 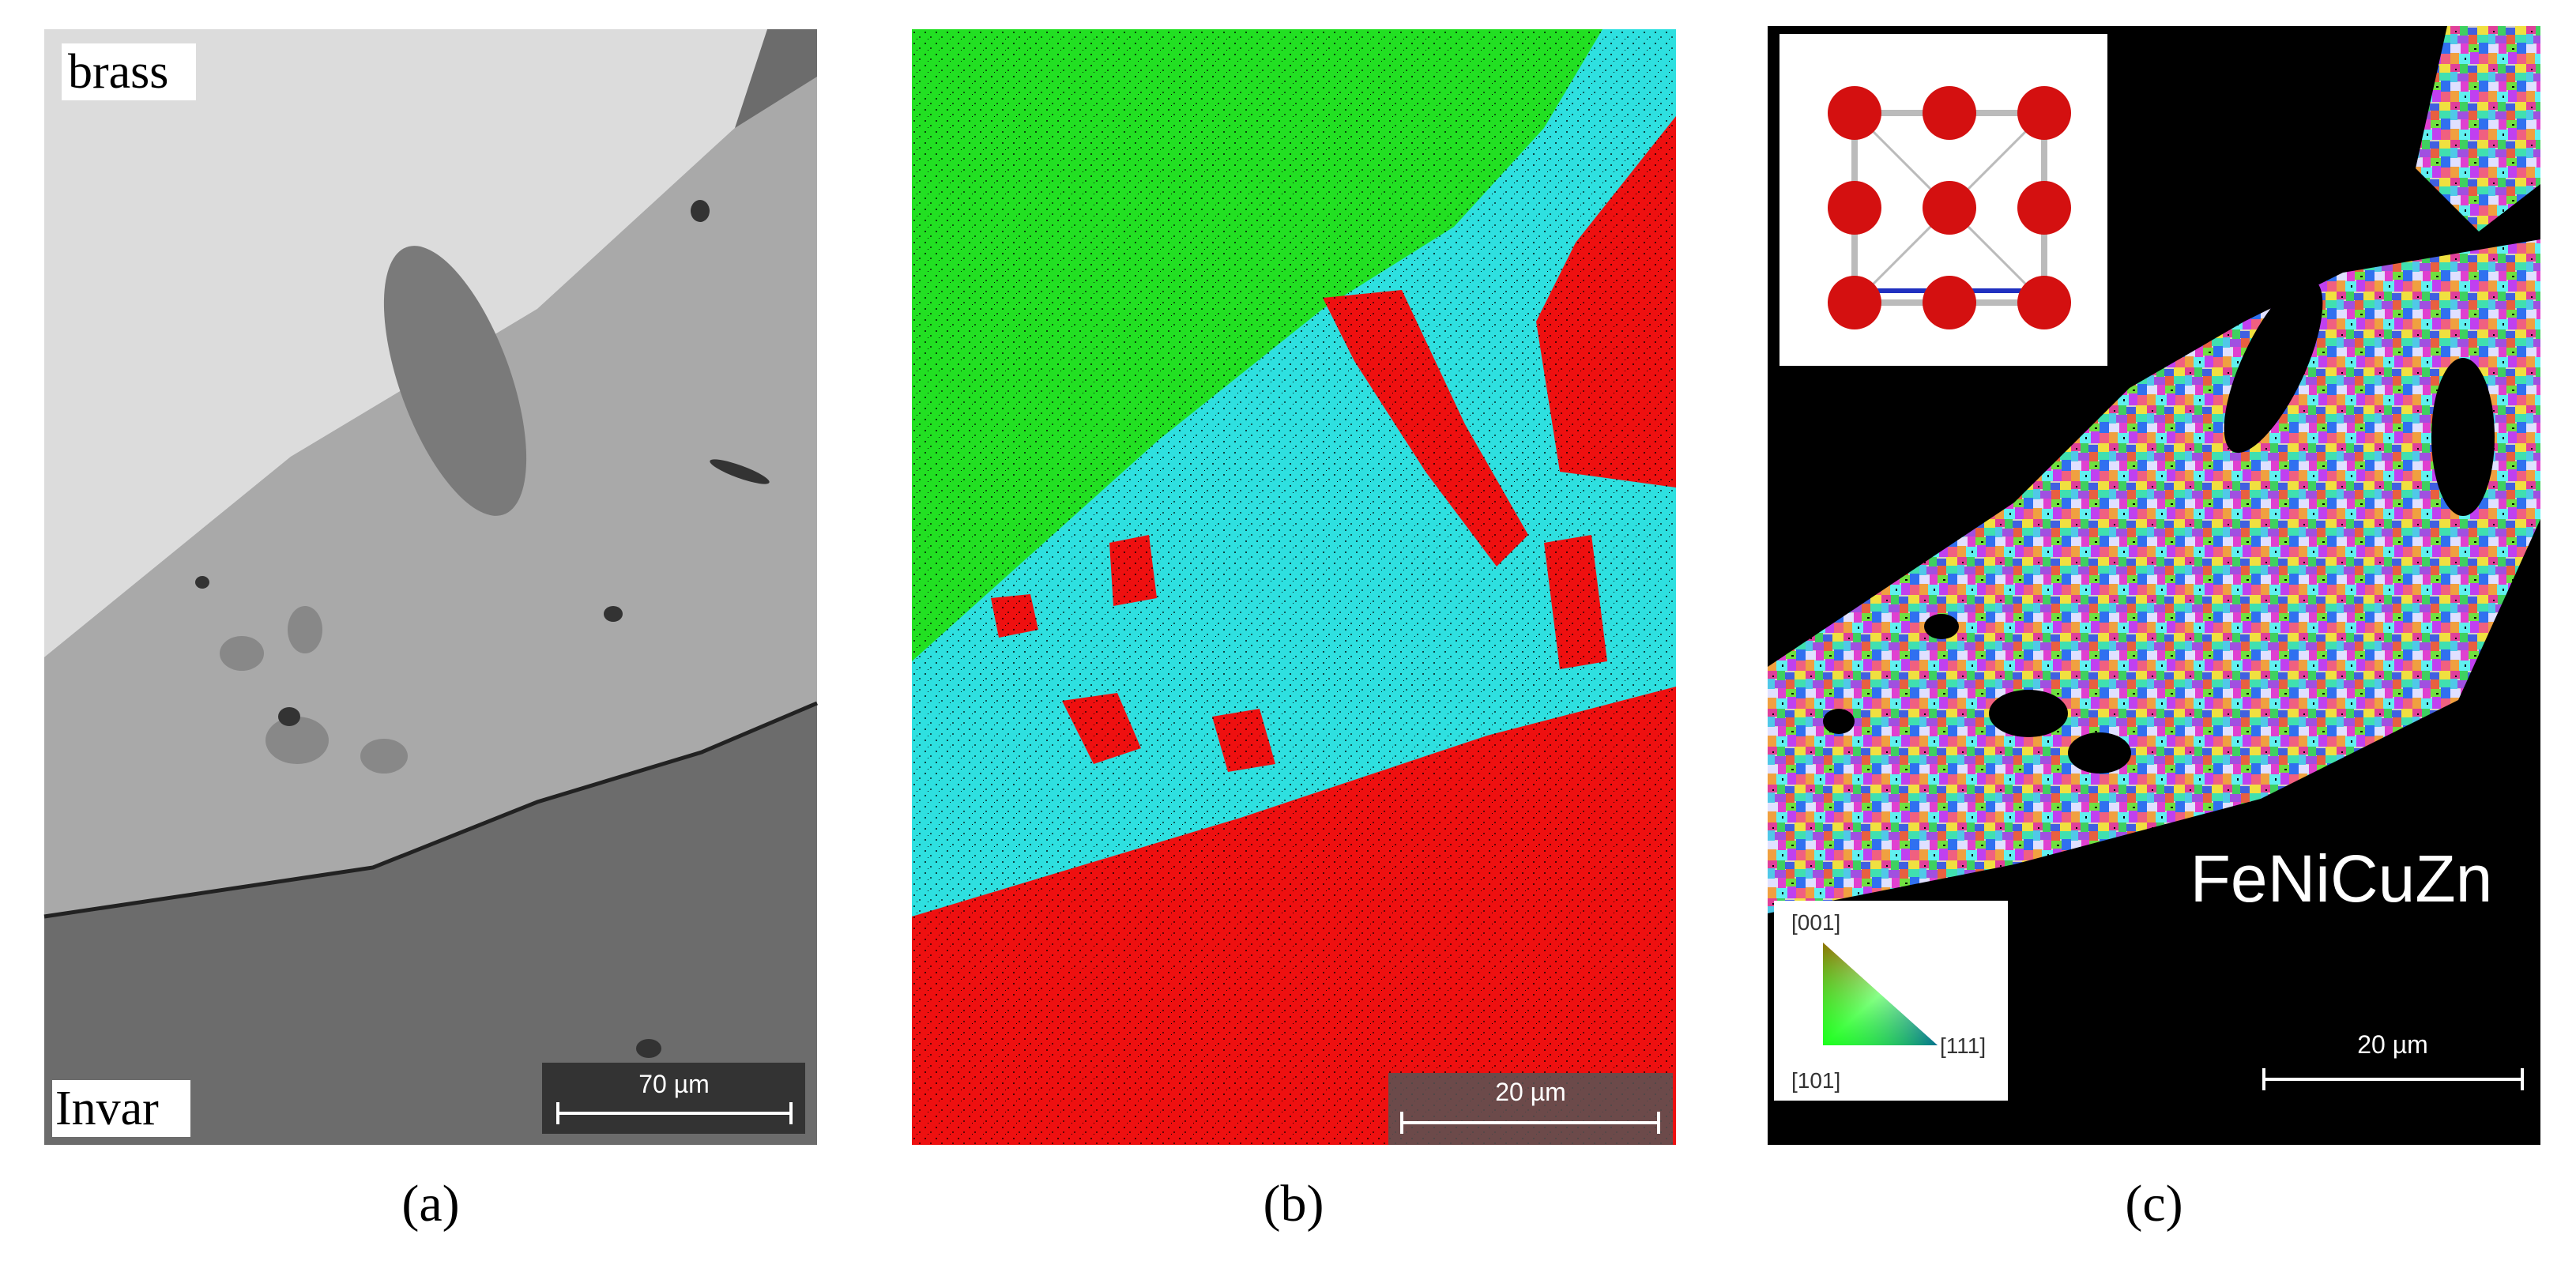 What do you see at coordinates (2153, 1204) in the screenshot?
I see `panel-label: (c)` at bounding box center [2153, 1204].